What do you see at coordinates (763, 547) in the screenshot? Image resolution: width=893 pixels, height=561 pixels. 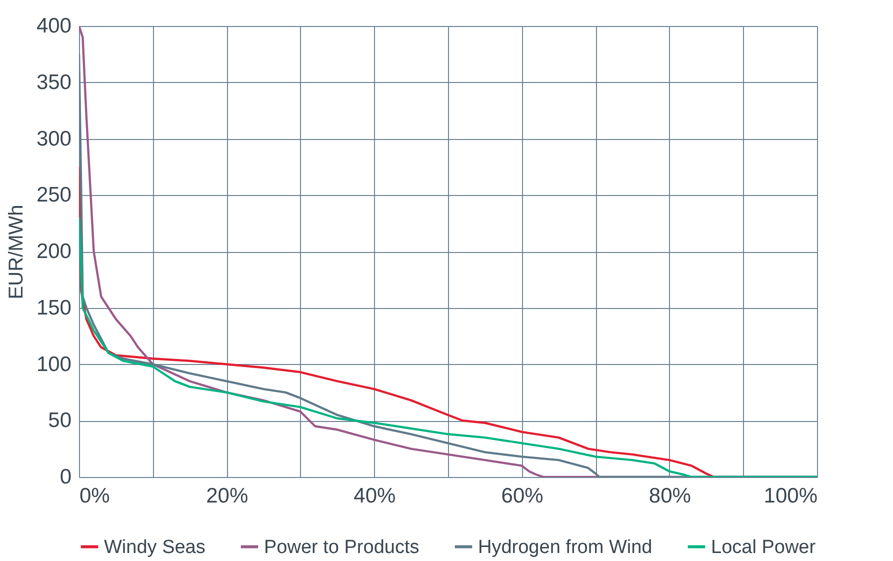 I see `legend-label: Local Power` at bounding box center [763, 547].